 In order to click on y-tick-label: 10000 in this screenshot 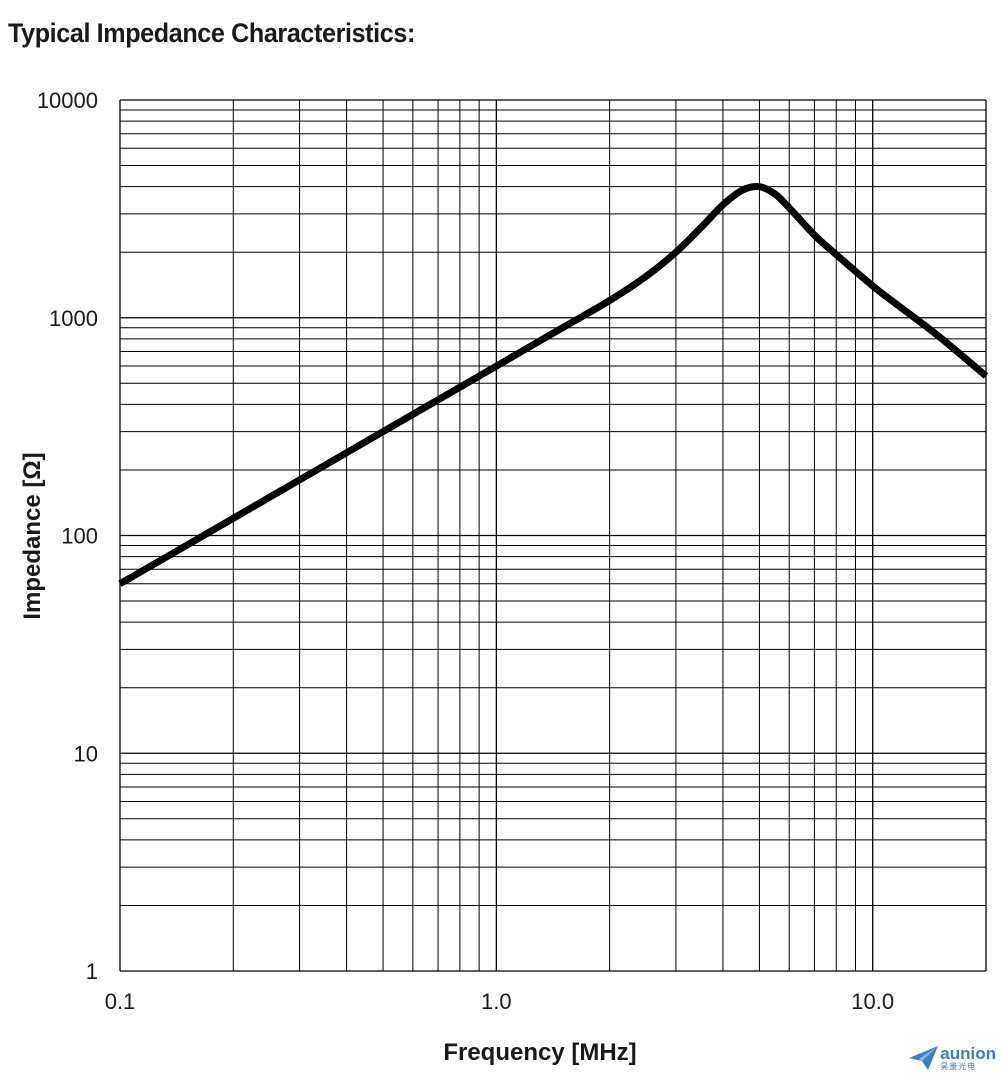, I will do `click(67, 100)`.